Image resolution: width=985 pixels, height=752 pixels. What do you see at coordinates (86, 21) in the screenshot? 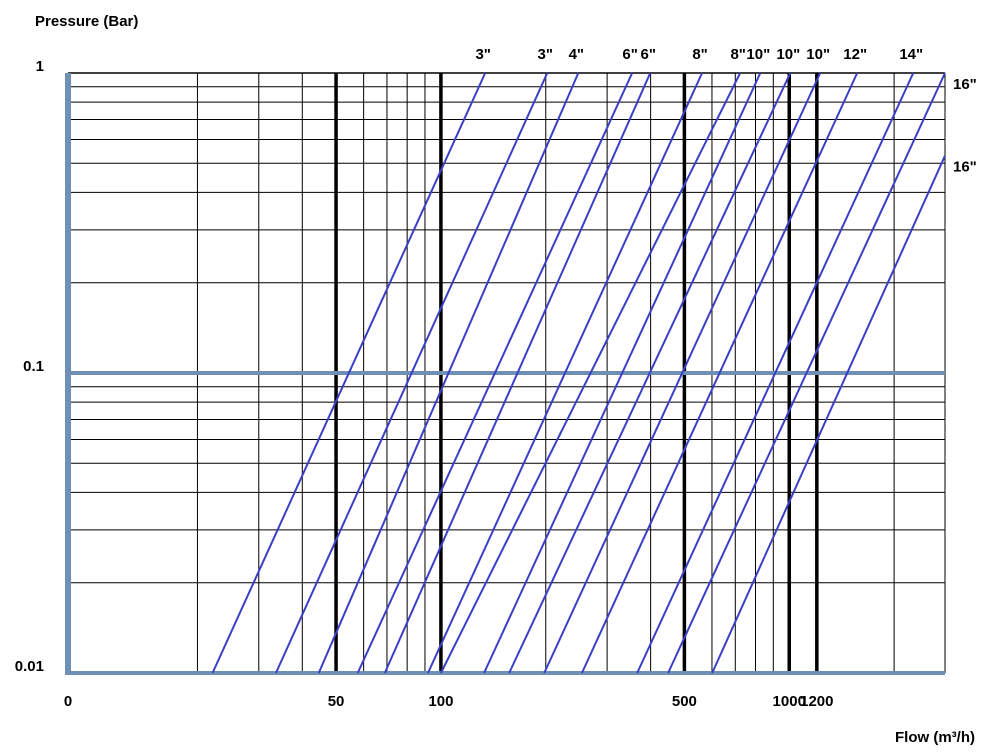
I see `y-axis-title: Pressure (Bar)` at bounding box center [86, 21].